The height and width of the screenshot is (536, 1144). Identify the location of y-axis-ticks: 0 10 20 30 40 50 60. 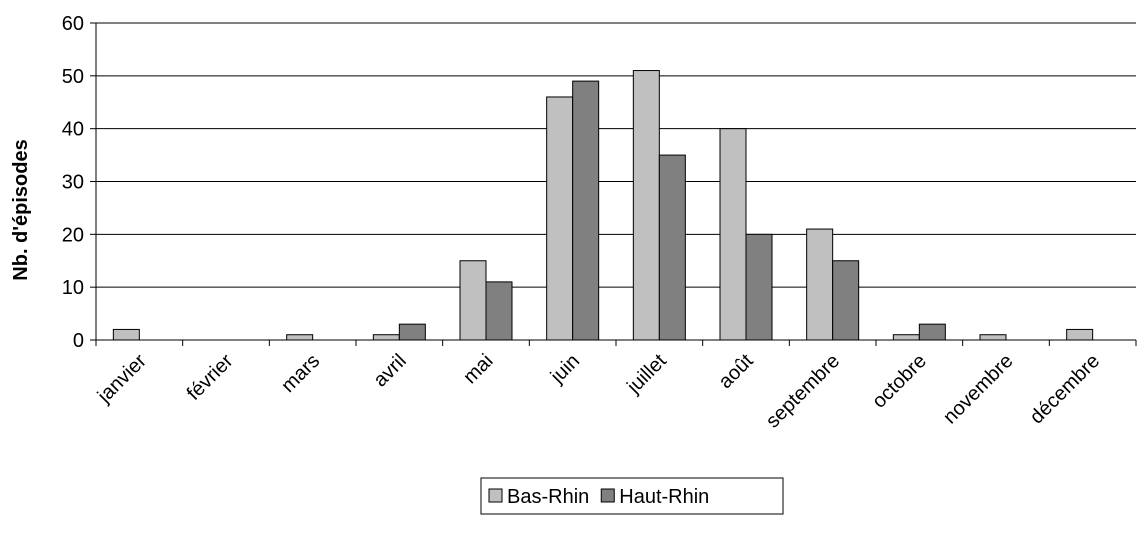
(79, 182).